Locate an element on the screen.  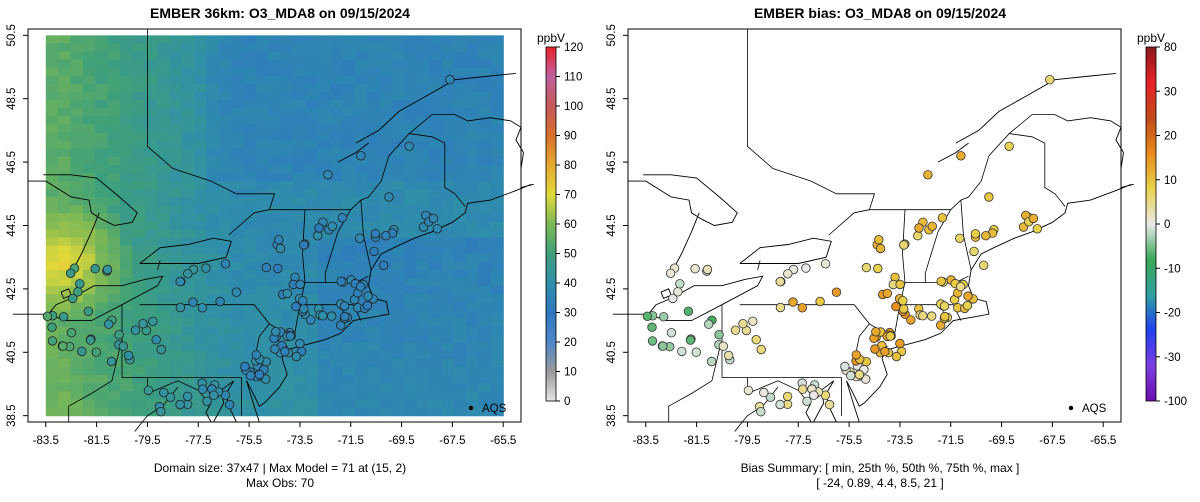
y-tick-label: 46.5 is located at coordinates (12, 162).